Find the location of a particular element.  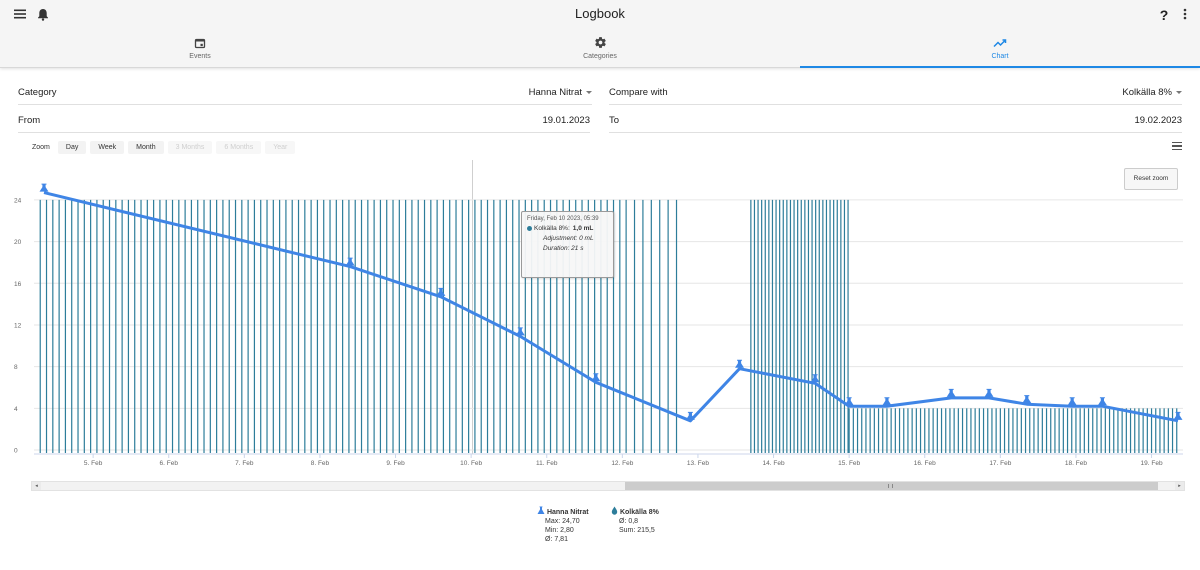

legend-series1-max: Max: 24,70 is located at coordinates (562, 521).